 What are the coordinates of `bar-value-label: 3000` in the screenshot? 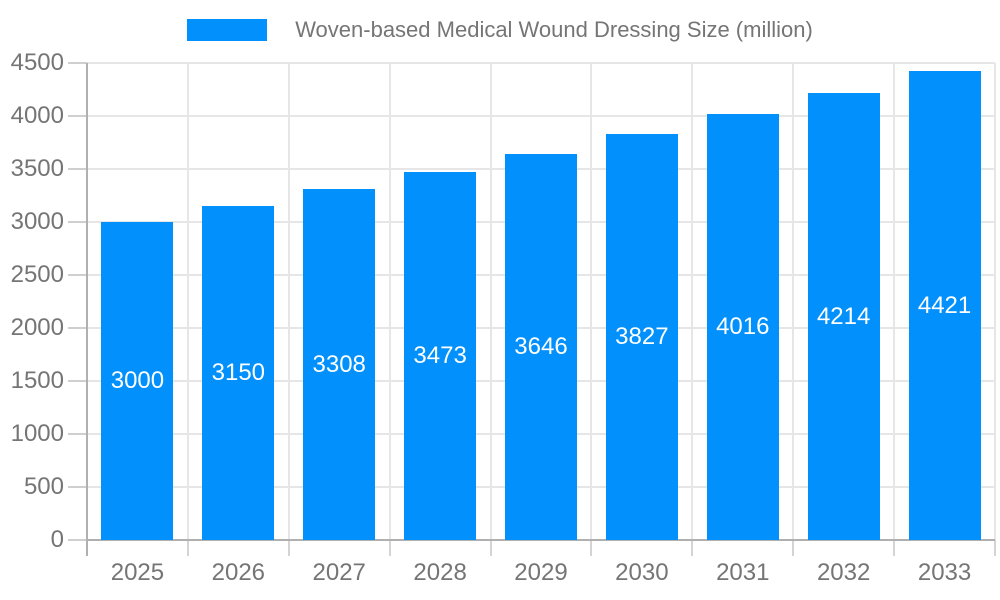 It's located at (137, 380).